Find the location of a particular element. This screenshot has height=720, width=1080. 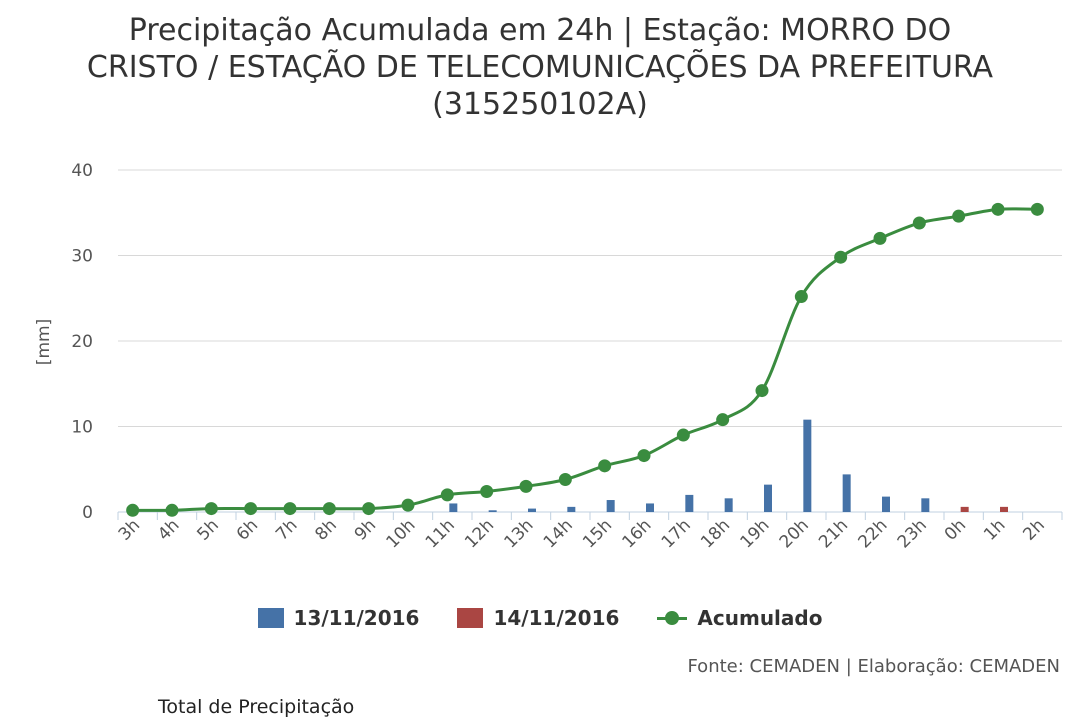

y-axis-label: [mm] is located at coordinates (44, 342).